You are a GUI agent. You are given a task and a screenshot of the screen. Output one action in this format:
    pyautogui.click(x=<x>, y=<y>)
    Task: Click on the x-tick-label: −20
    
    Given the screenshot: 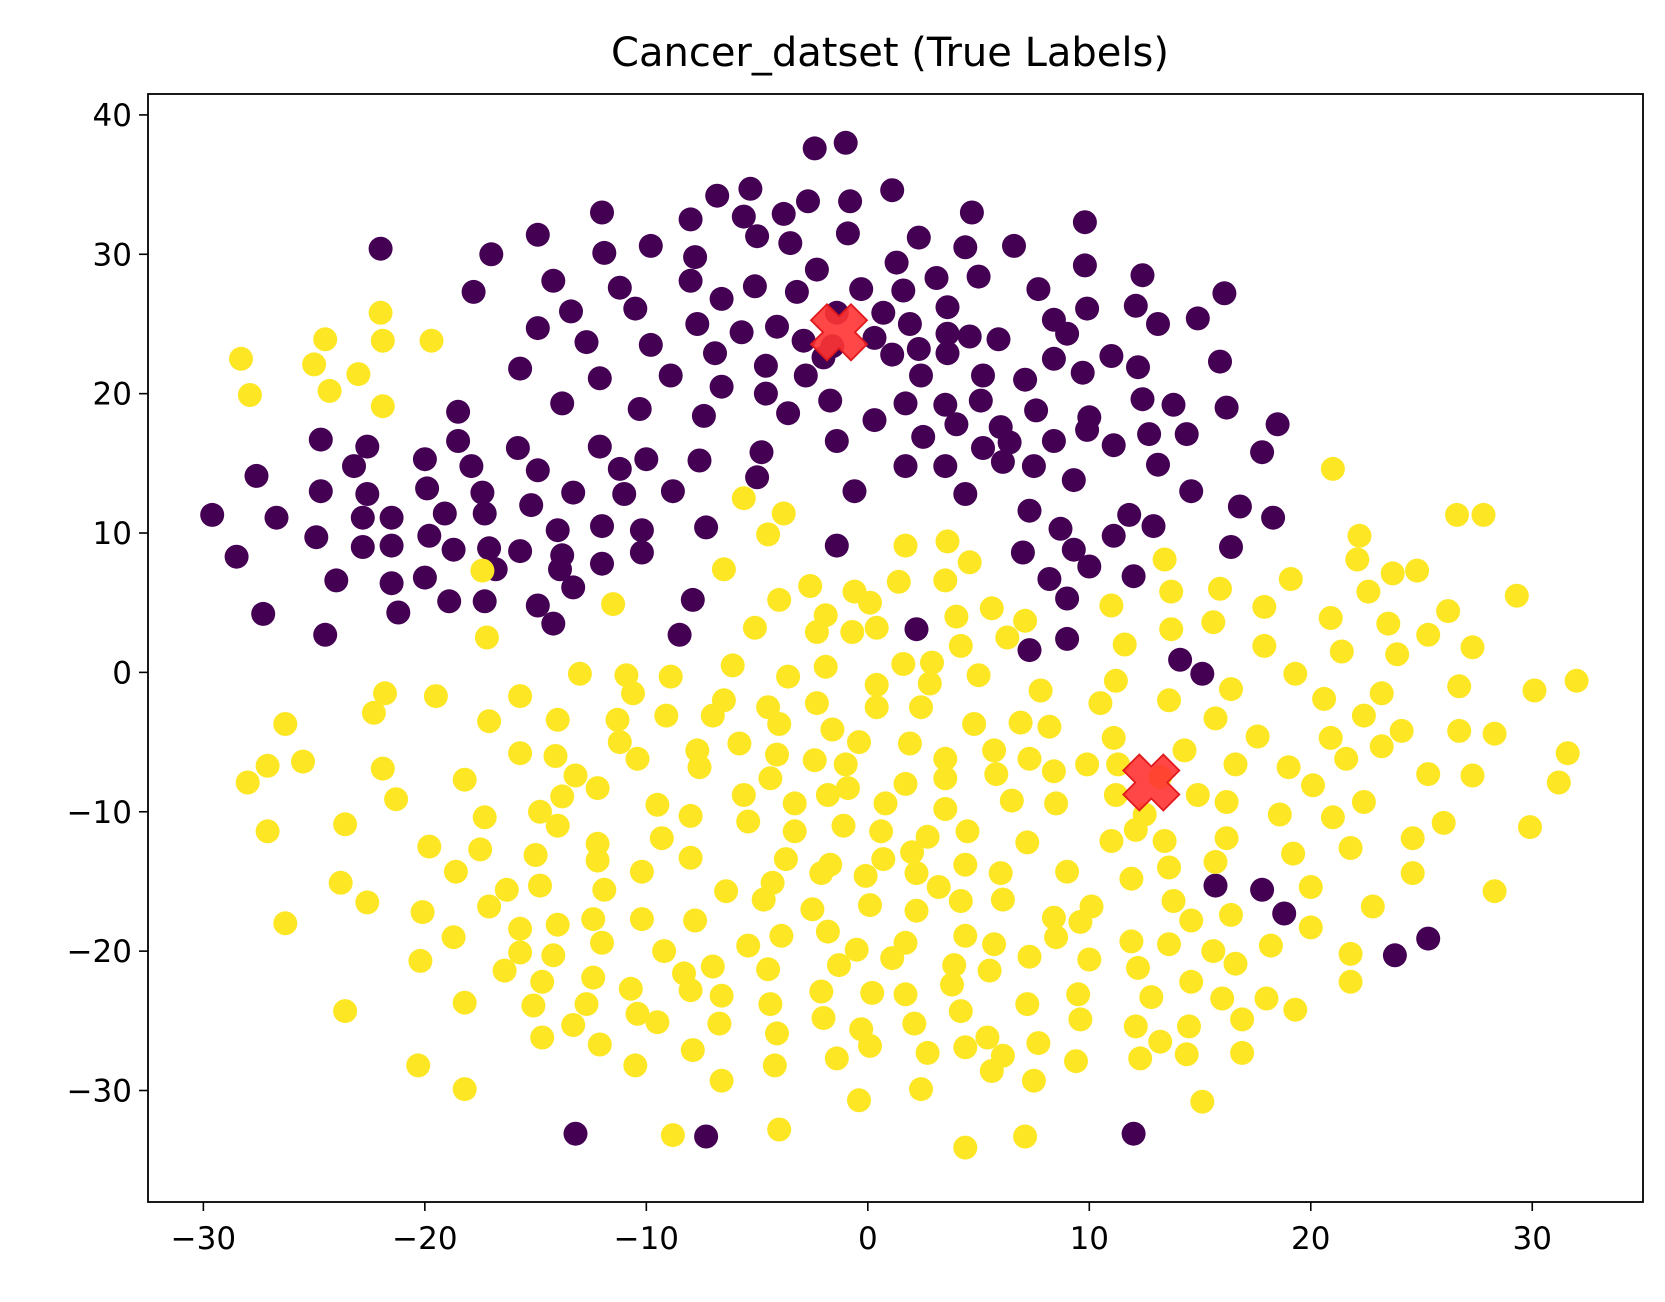 What is the action you would take?
    pyautogui.click(x=424, y=1239)
    